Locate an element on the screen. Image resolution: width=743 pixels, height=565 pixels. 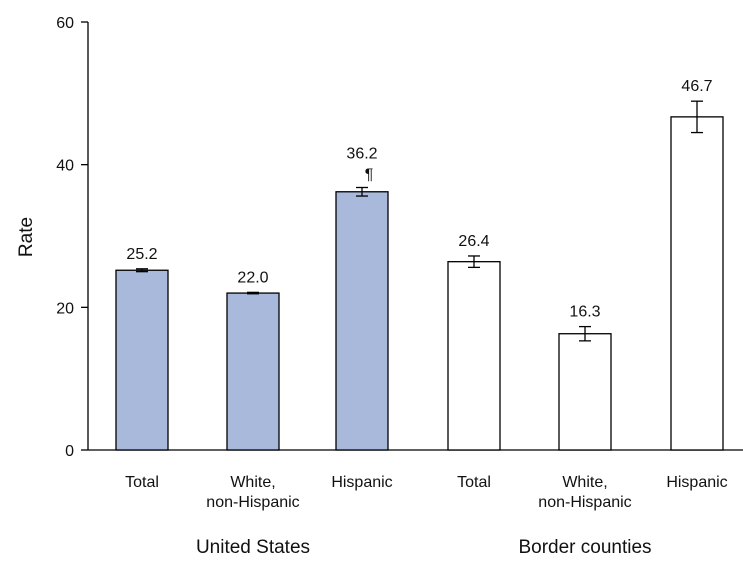
bar-group: 22.0 is located at coordinates (253, 360).